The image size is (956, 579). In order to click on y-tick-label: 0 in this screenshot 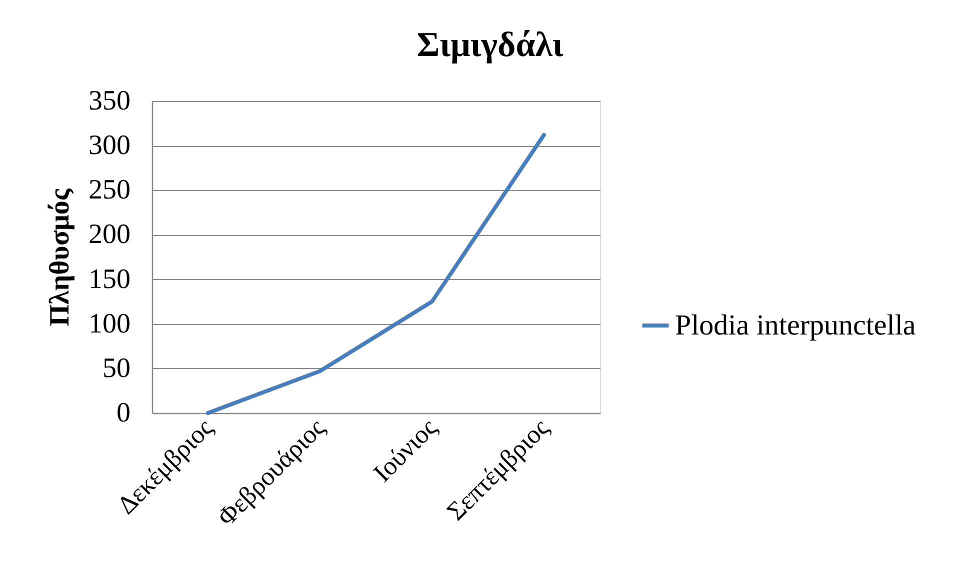, I will do `click(123, 413)`.